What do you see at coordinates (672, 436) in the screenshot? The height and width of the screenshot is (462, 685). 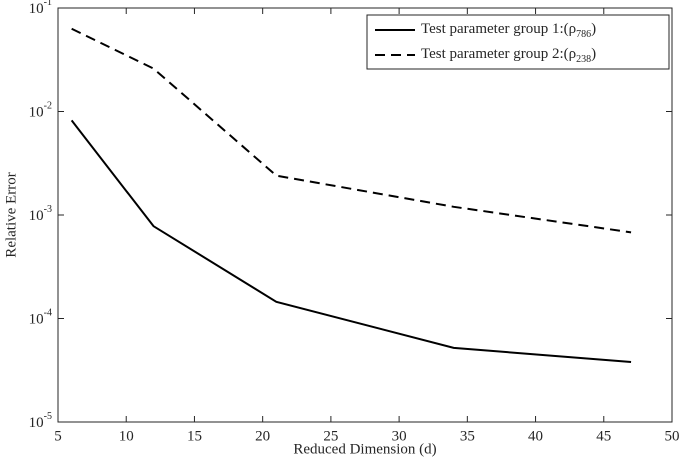 I see `x-tick-label: 50` at bounding box center [672, 436].